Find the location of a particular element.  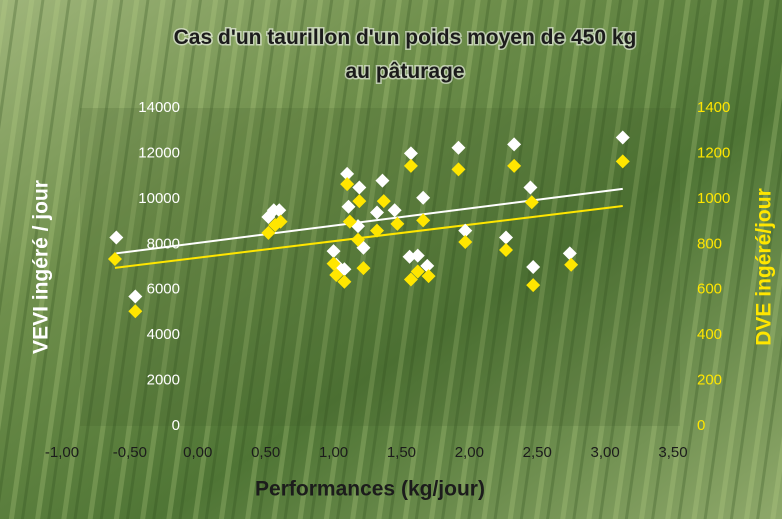

x-tick-label: -1,00 is located at coordinates (62, 452).